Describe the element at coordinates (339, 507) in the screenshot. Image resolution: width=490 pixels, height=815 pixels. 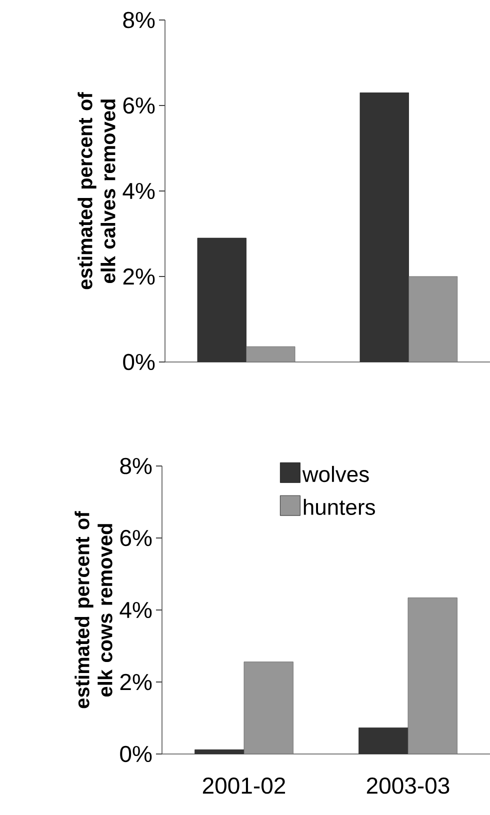
I see `legend-label: hunters` at that location.